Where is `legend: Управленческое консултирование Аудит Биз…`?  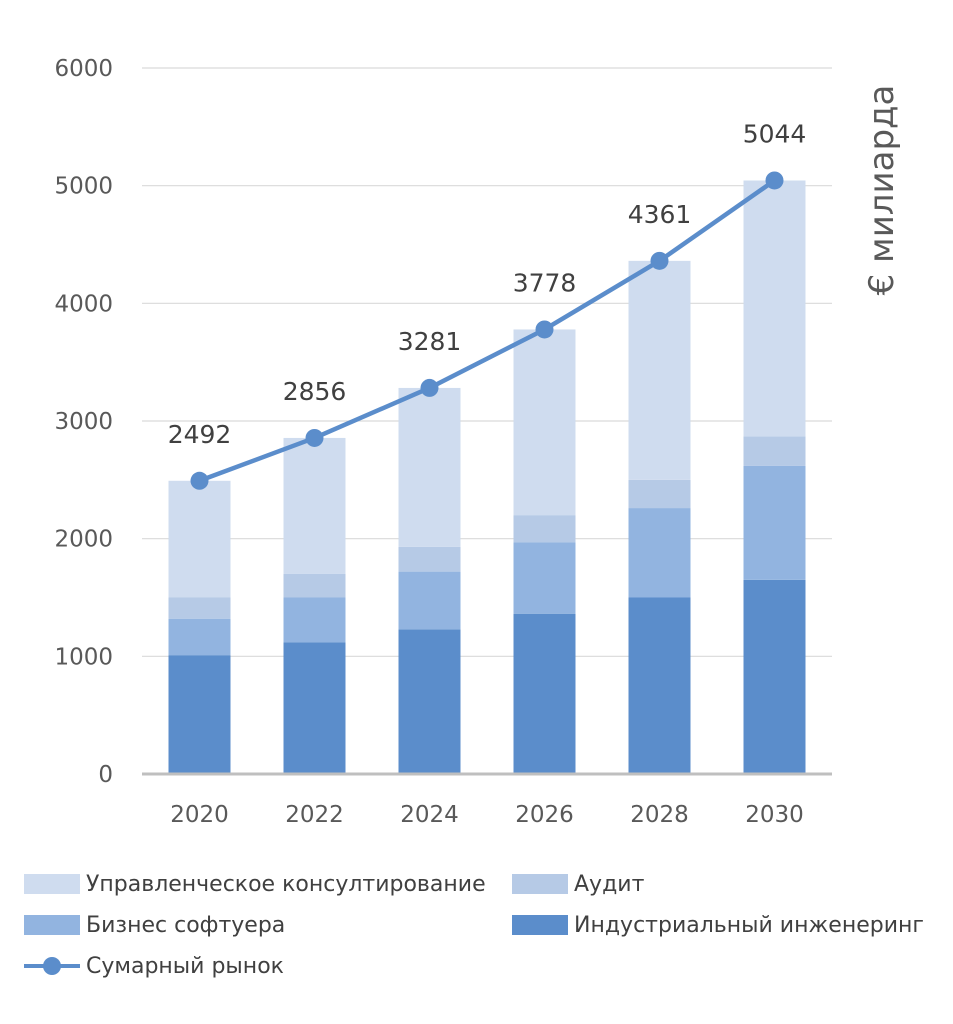 legend: Управленческое консултирование Аудит Биз… is located at coordinates (484, 937).